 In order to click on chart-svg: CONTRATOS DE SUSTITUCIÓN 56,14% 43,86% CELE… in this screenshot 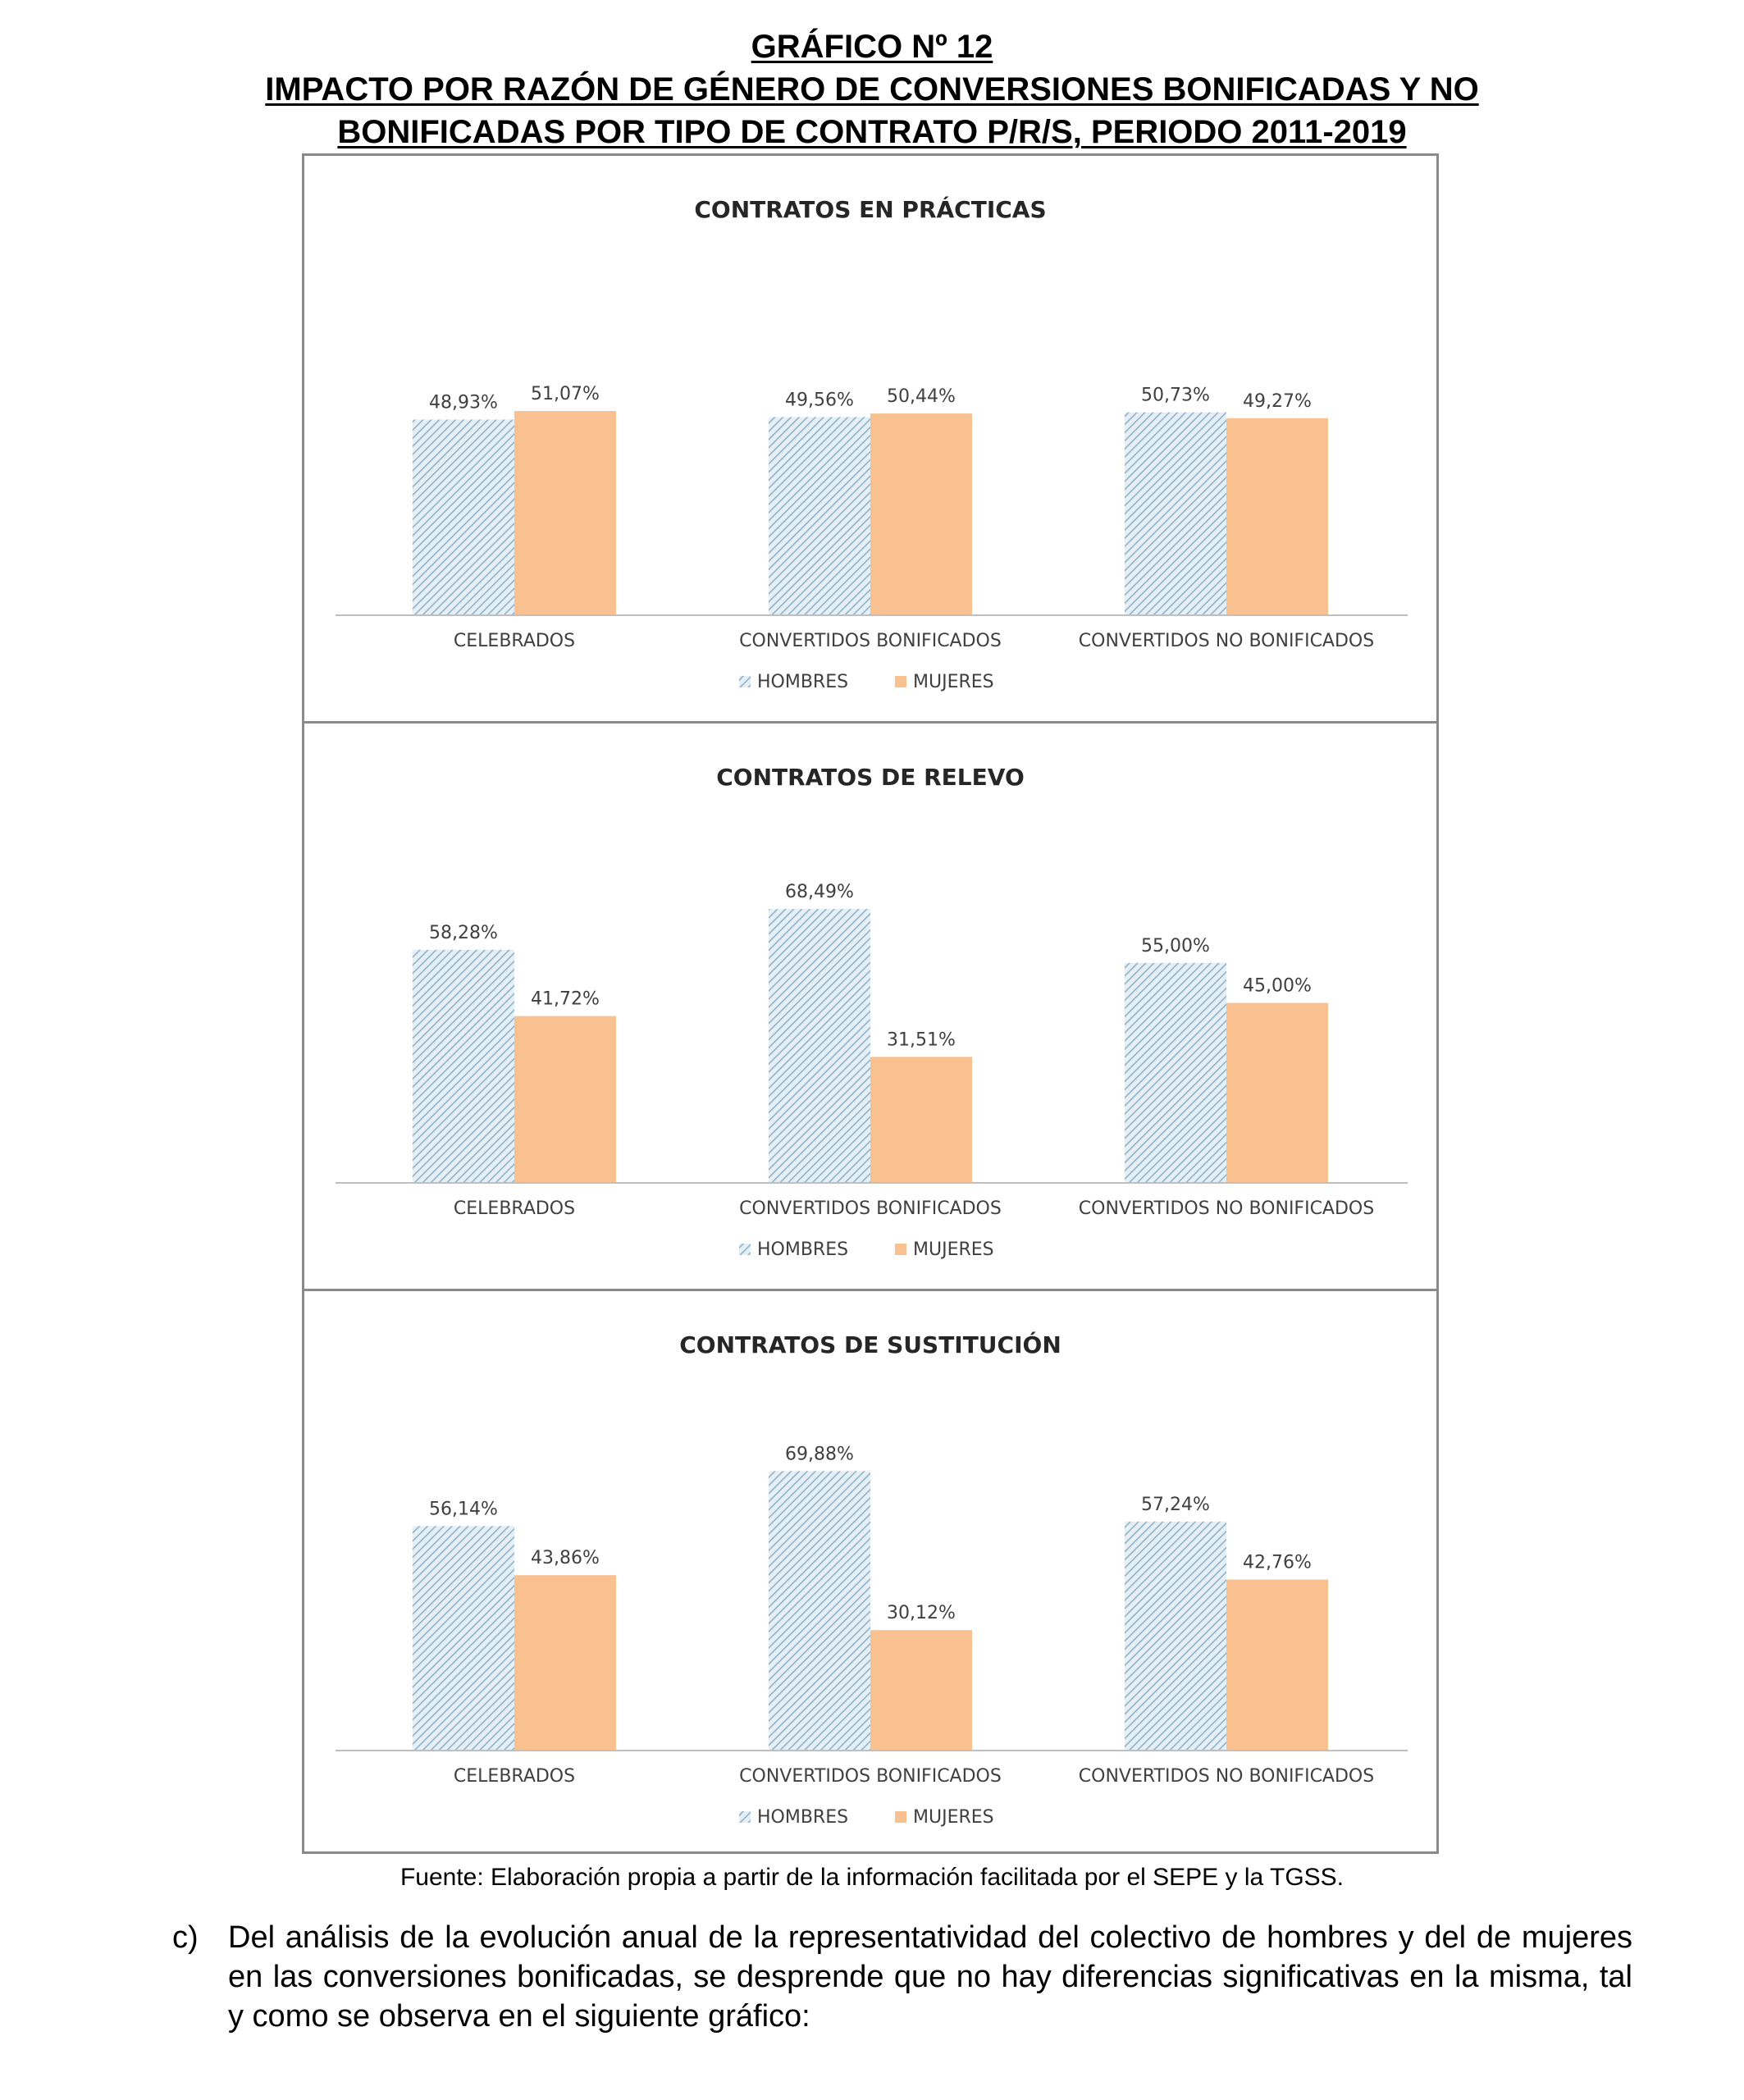, I will do `click(872, 1580)`.